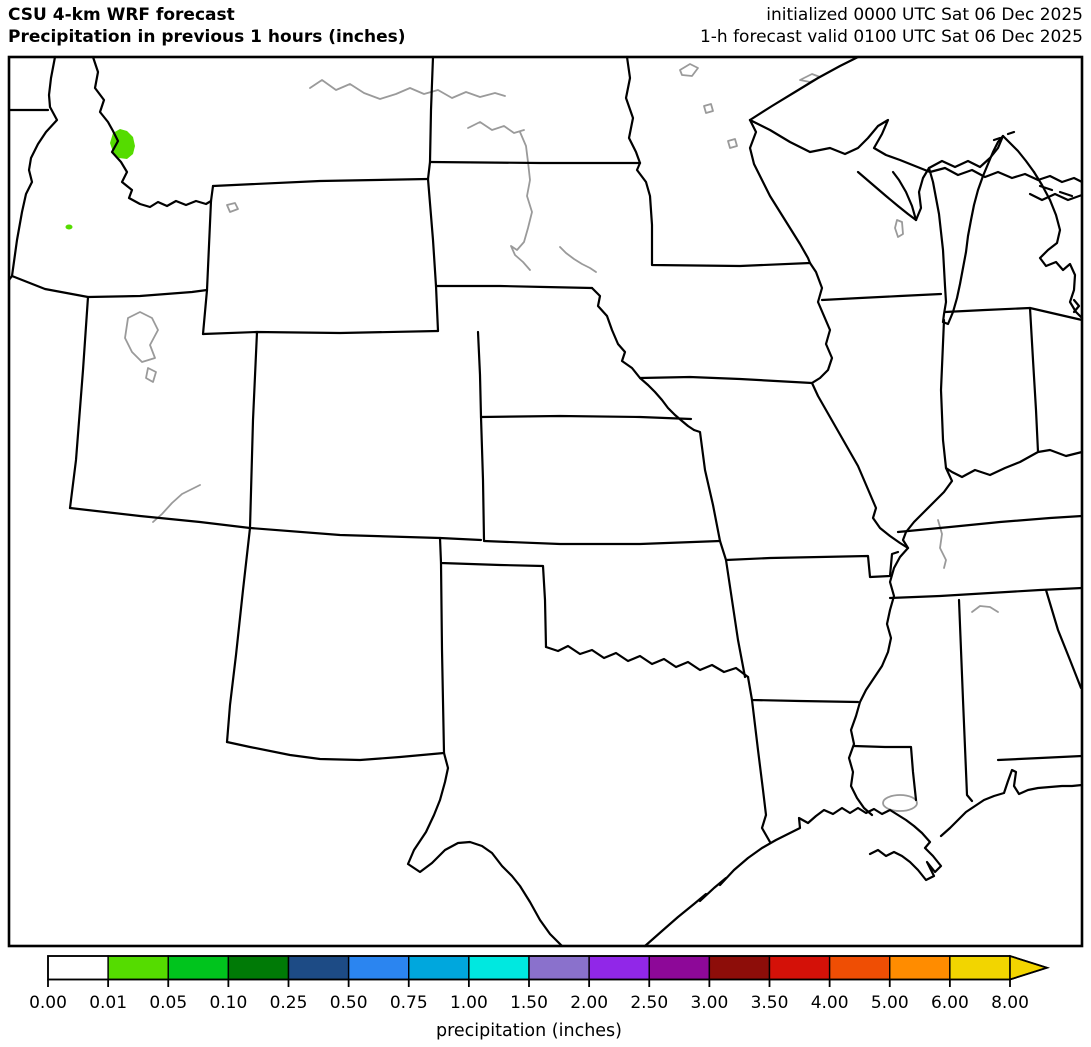  I want to click on michigan-up-south-shore, so click(966, 152).